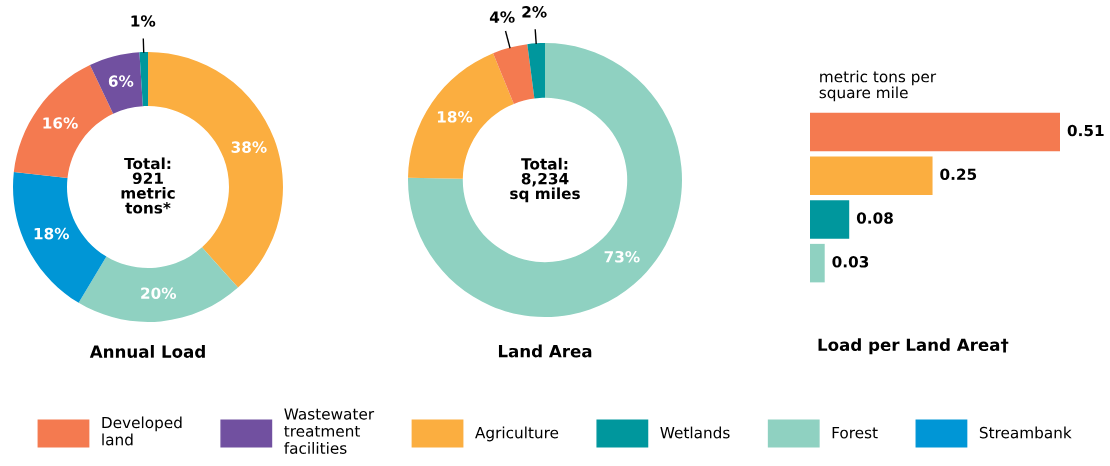 This screenshot has width=1110, height=466. What do you see at coordinates (249, 147) in the screenshot?
I see `data-label: 38%` at bounding box center [249, 147].